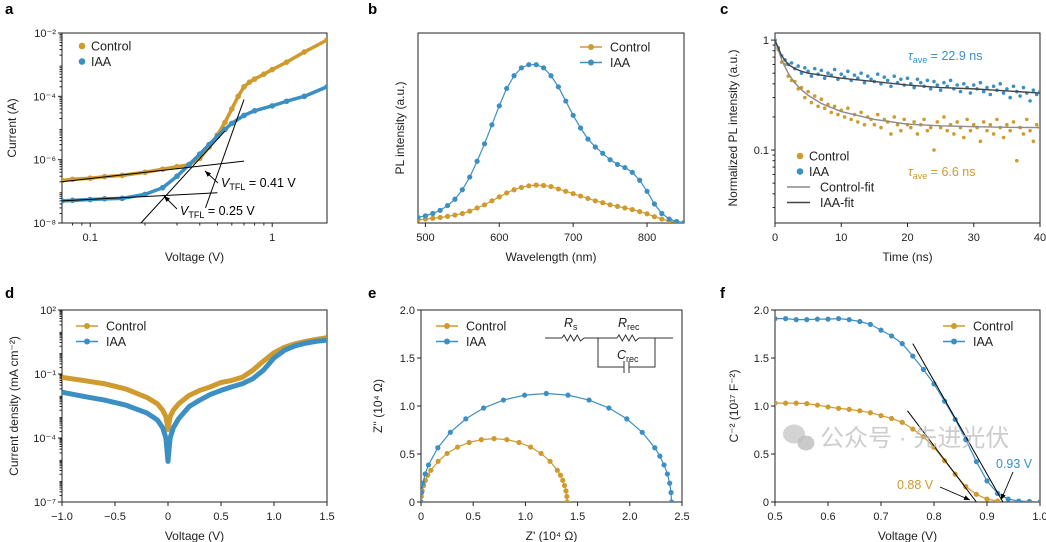 This screenshot has height=542, width=1046. I want to click on arrowhead-icon, so click(1003, 496).